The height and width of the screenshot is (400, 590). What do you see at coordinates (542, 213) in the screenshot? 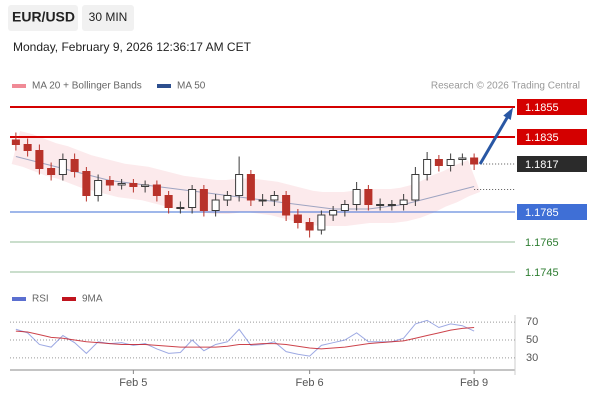
I see `level-label: 1.1785` at bounding box center [542, 213].